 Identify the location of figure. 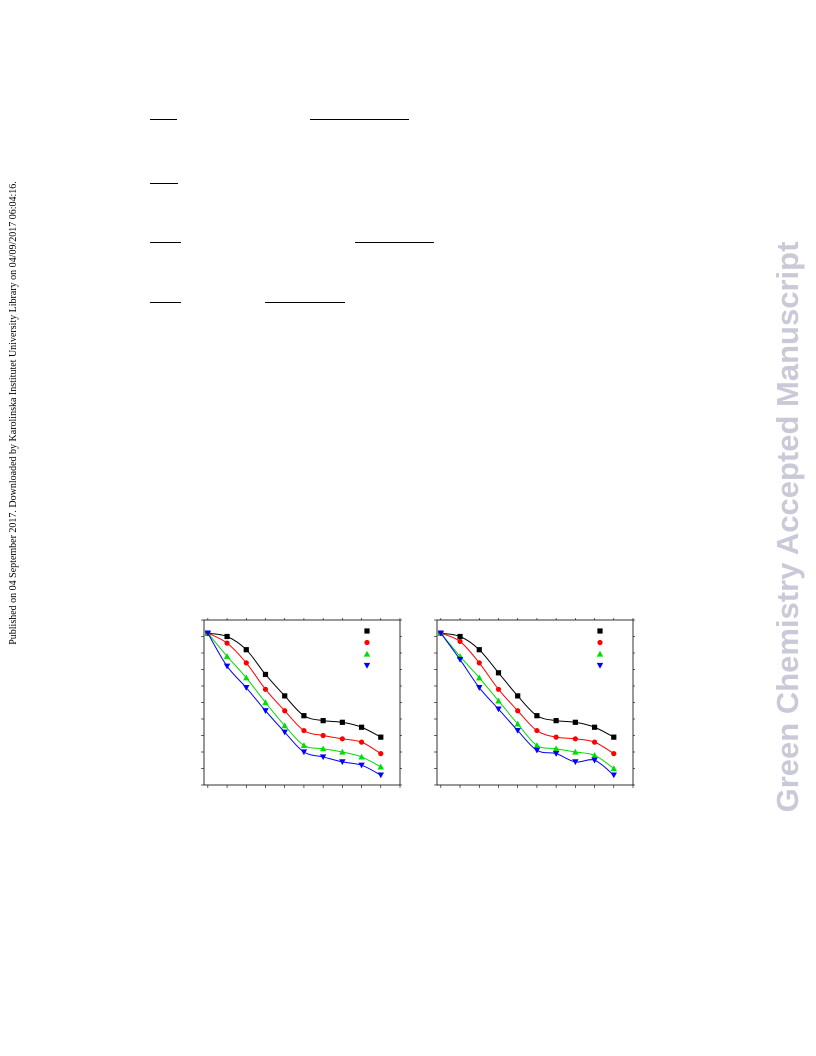
(418, 703).